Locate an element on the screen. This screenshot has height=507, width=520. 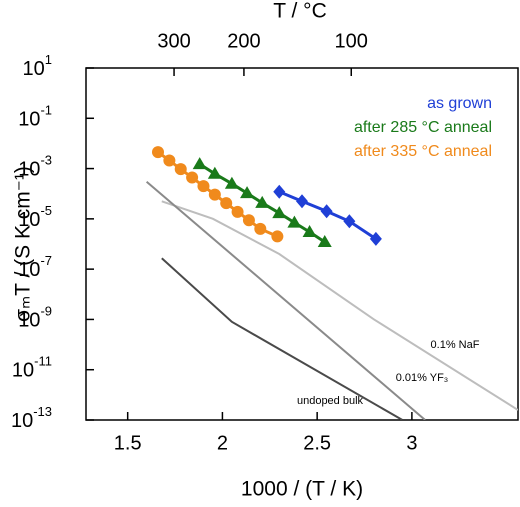
y-axis-label: σₘT / (S K cm⁻¹) is located at coordinates (23, 244).